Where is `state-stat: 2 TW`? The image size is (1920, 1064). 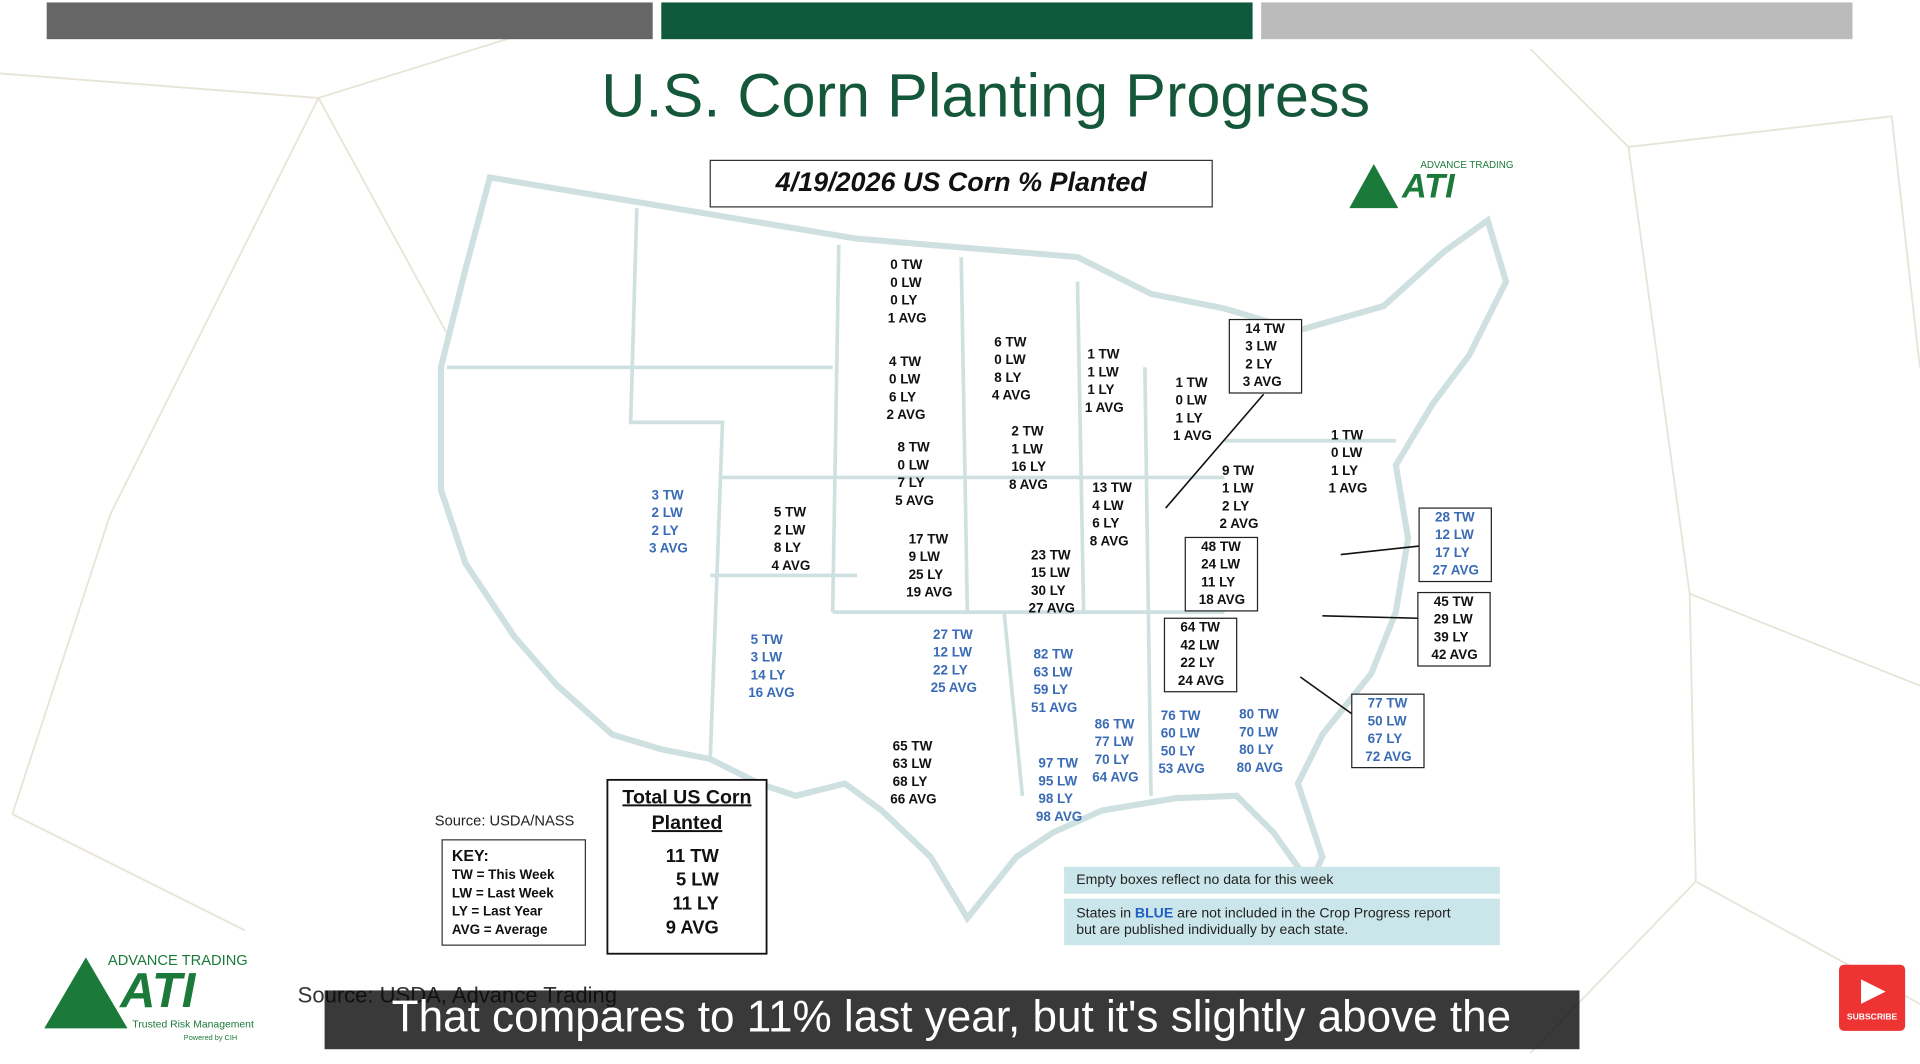 state-stat: 2 TW is located at coordinates (1027, 431).